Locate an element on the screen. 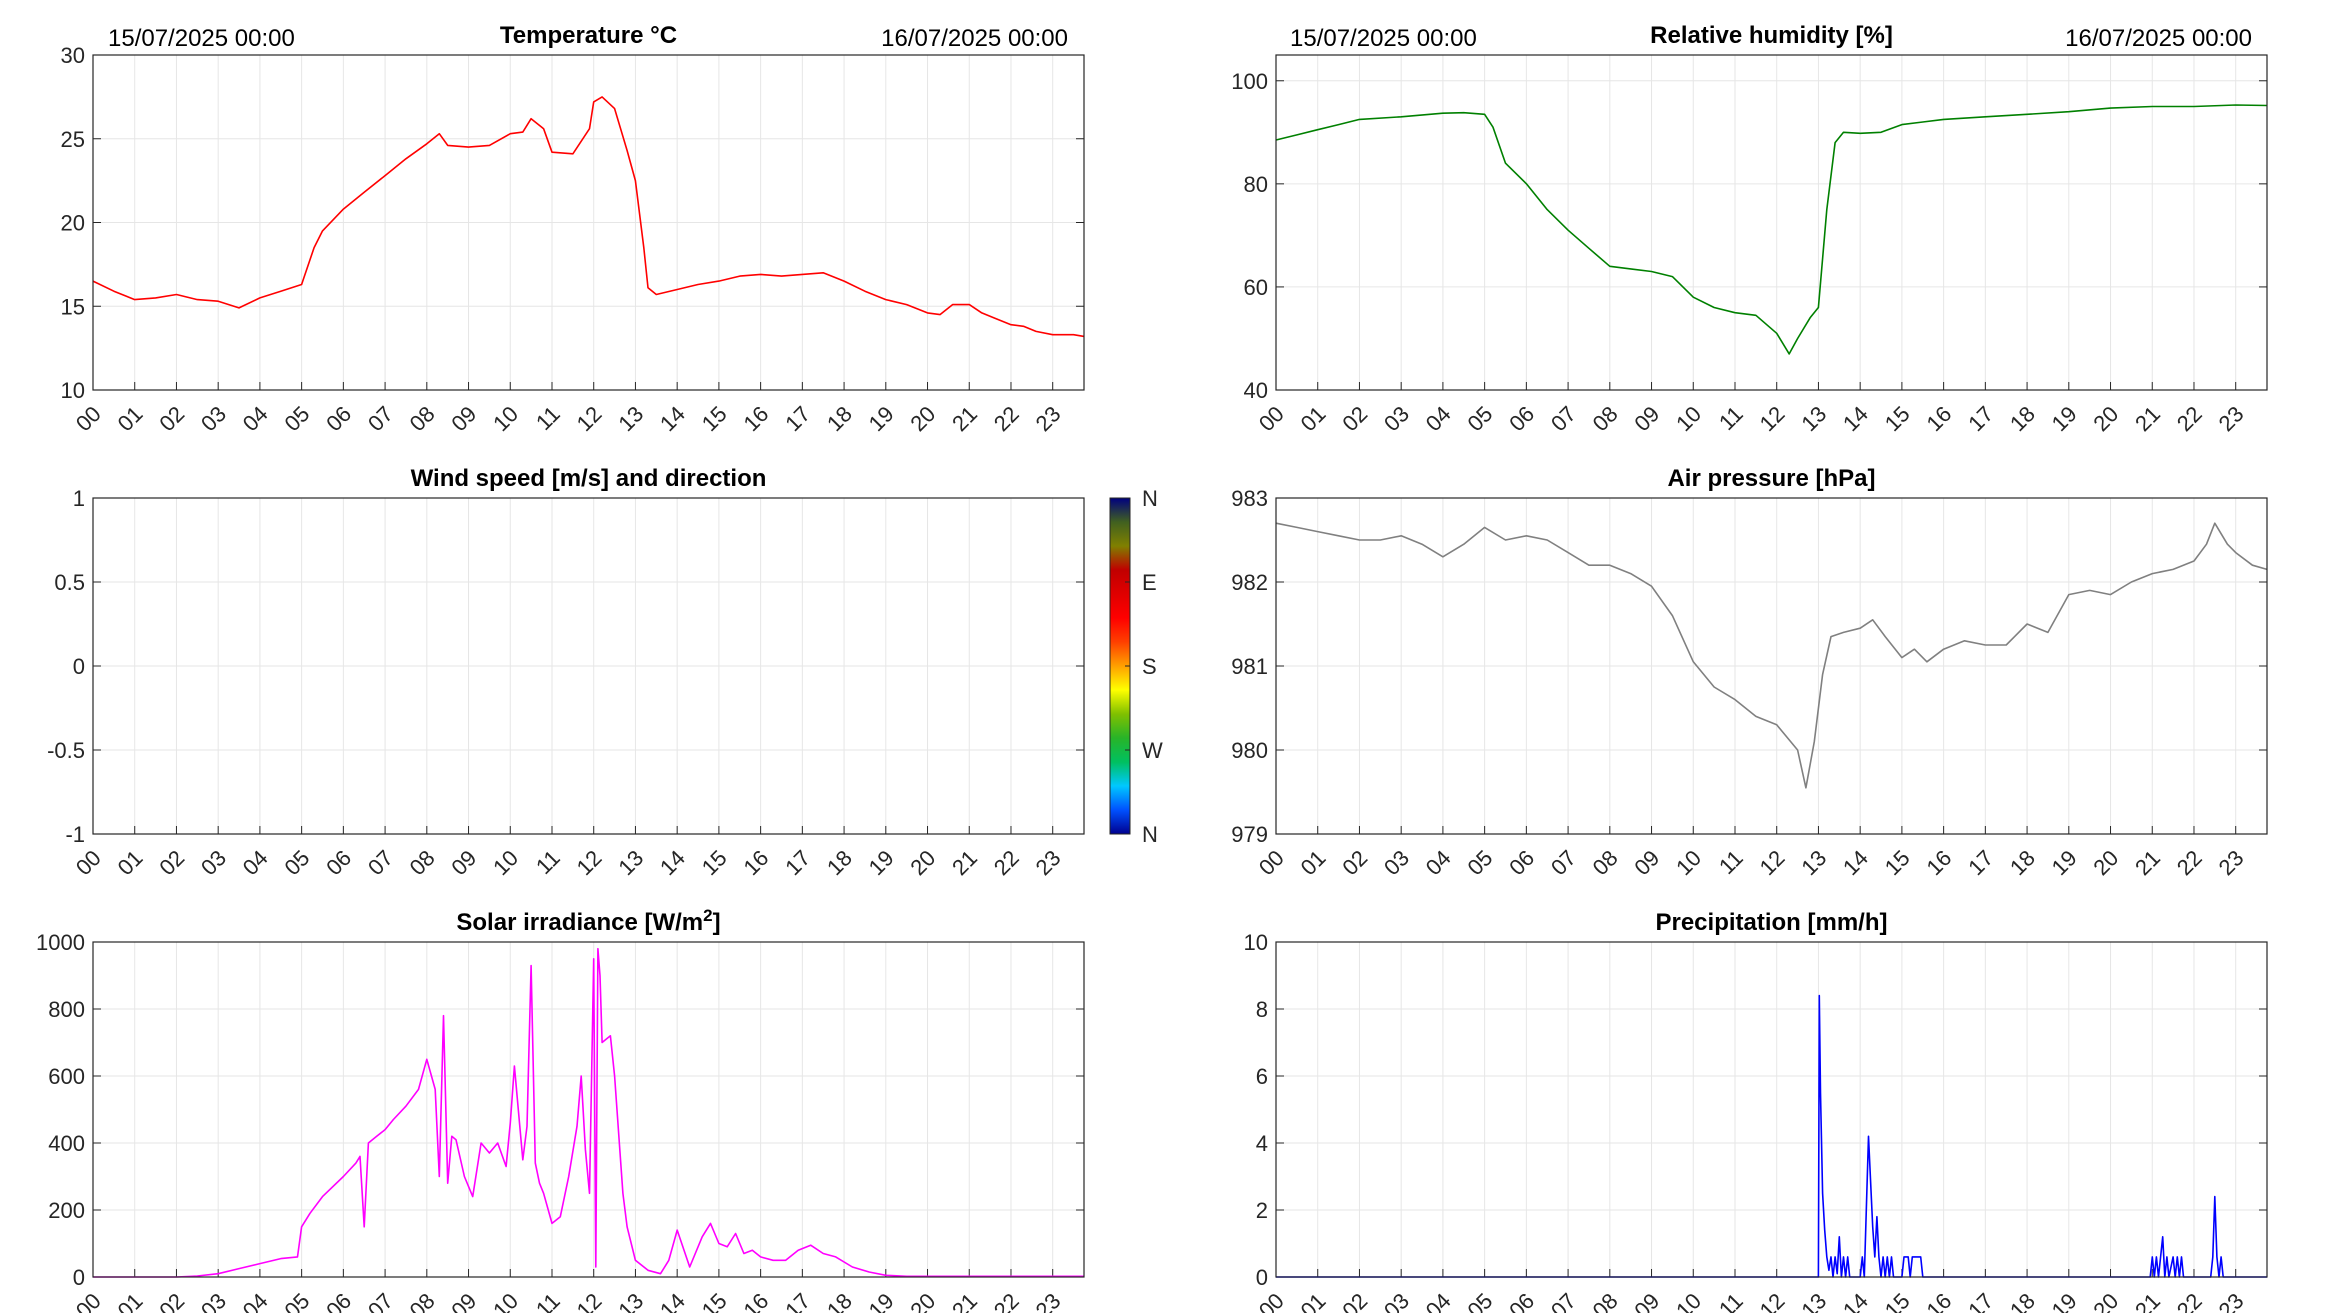 This screenshot has height=1313, width=2333. solar-xtick-label: 20 is located at coordinates (922, 1300).